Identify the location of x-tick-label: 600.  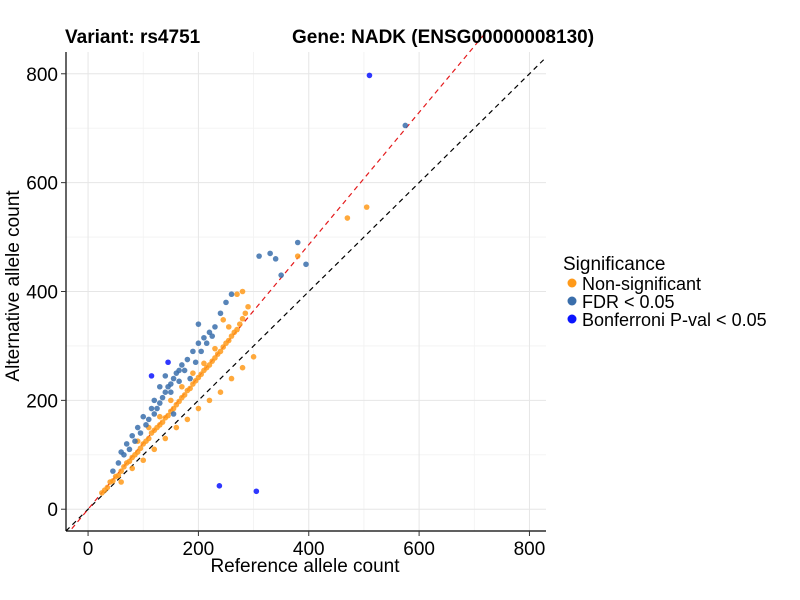
(419, 549).